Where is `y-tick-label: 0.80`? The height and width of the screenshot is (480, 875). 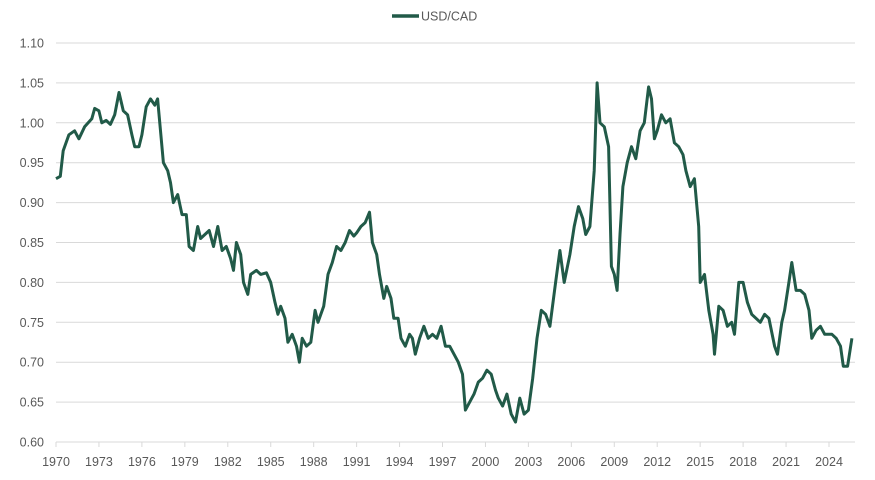 y-tick-label: 0.80 is located at coordinates (32, 283).